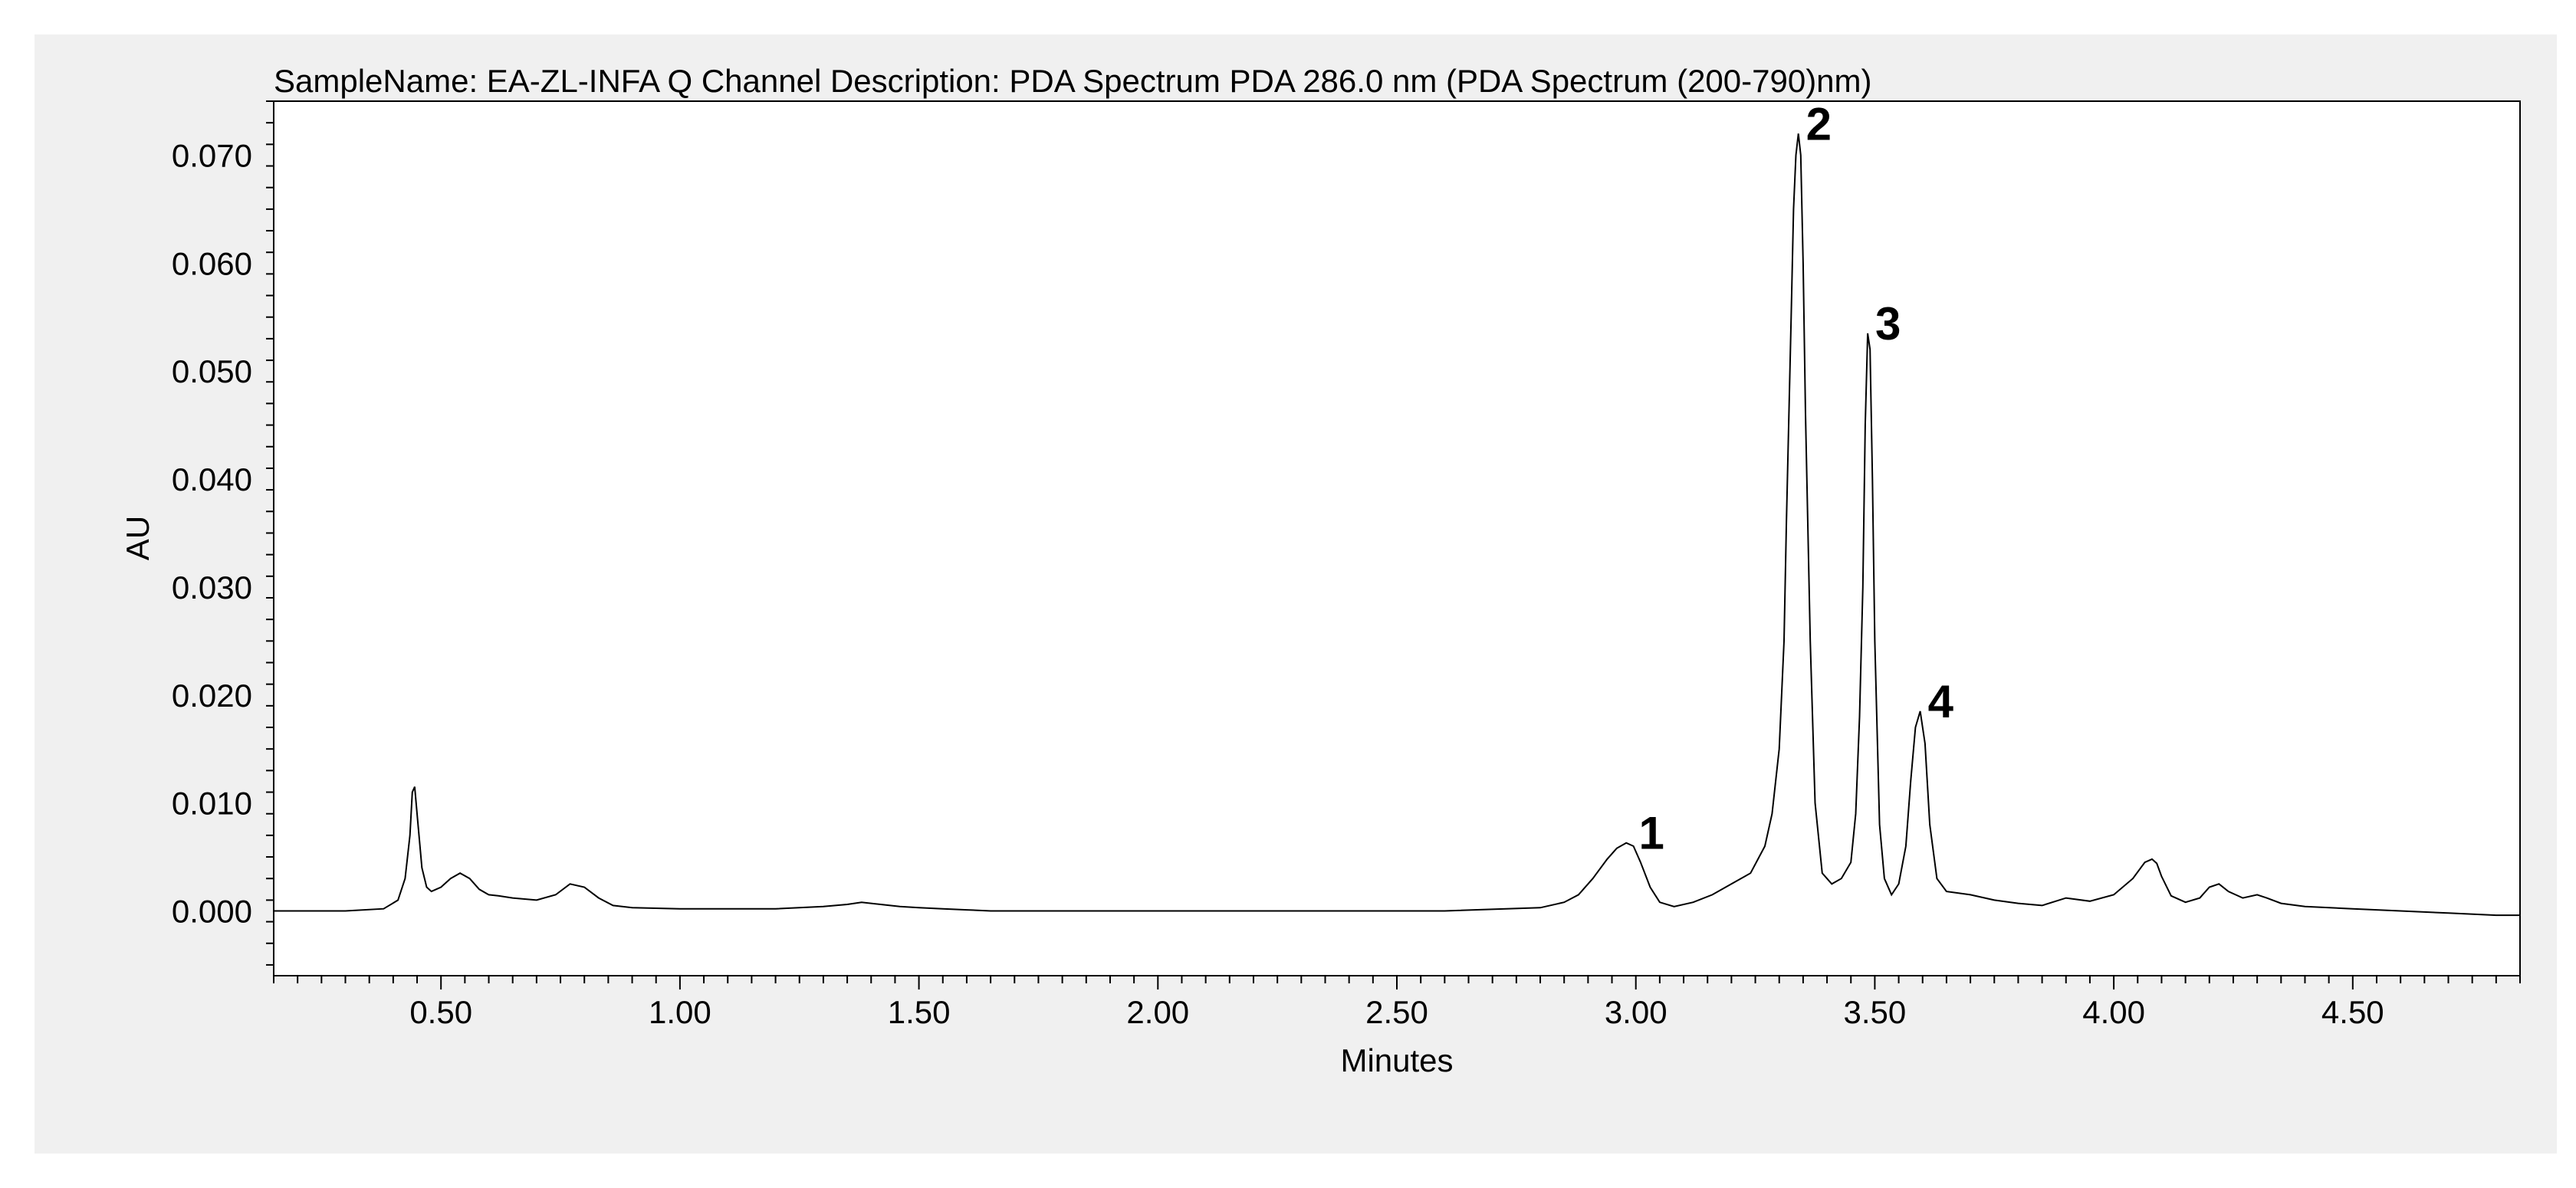 This screenshot has height=1188, width=2576. What do you see at coordinates (680, 1012) in the screenshot?
I see `x-tick-label: 1.00` at bounding box center [680, 1012].